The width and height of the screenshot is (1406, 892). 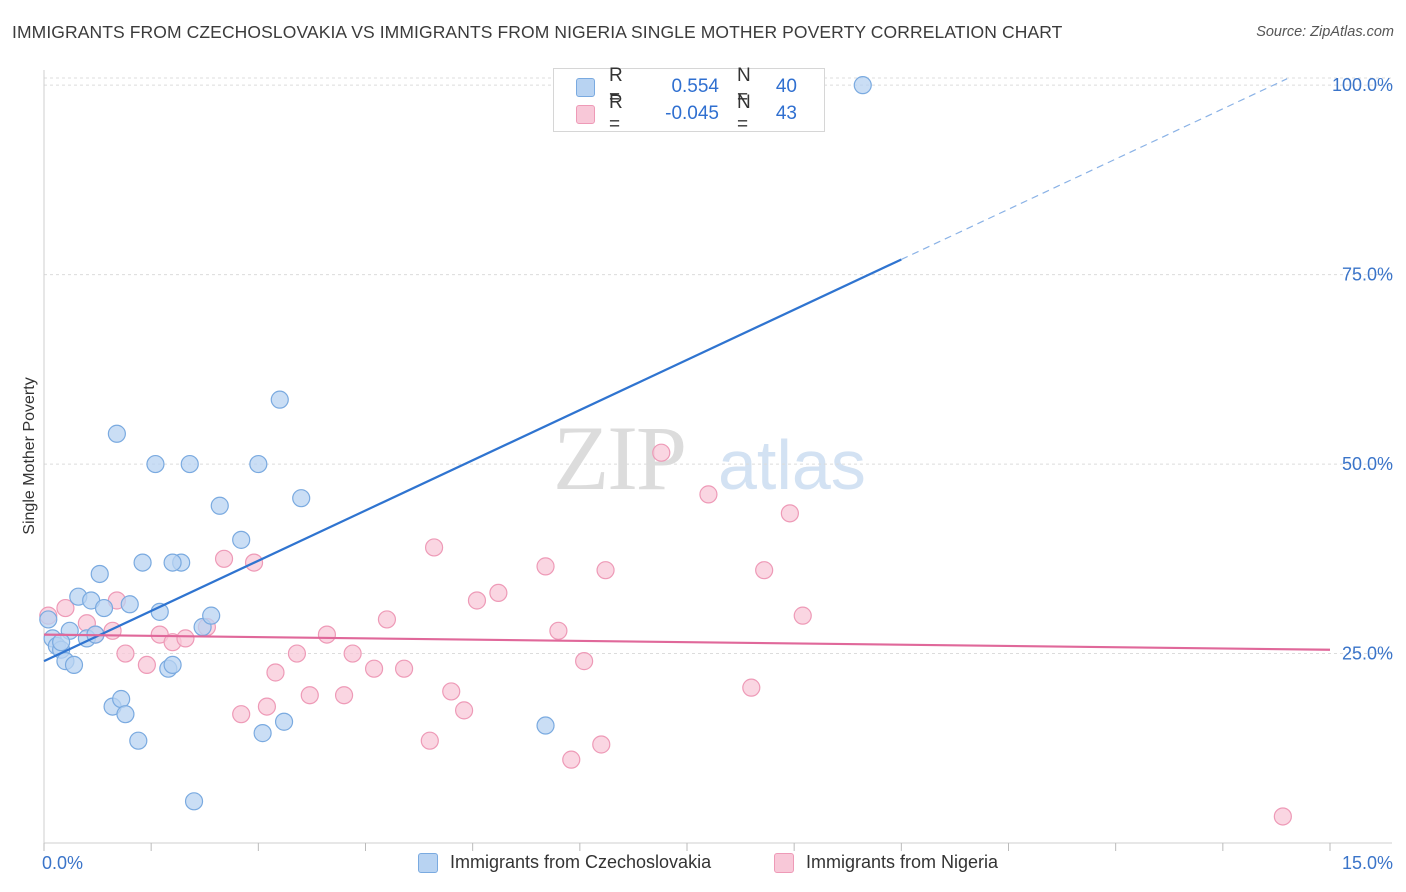 I want to click on legend-label-nigeria: Immigrants from Nigeria, so click(x=902, y=862).